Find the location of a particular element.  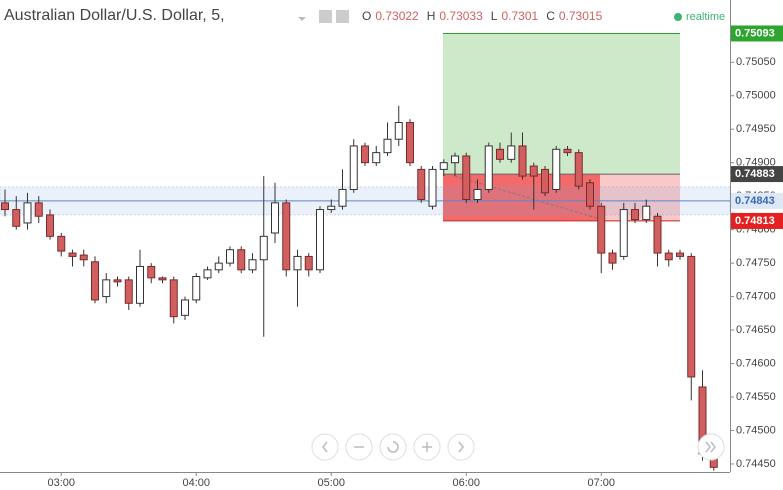

scroll-end-button is located at coordinates (711, 447).